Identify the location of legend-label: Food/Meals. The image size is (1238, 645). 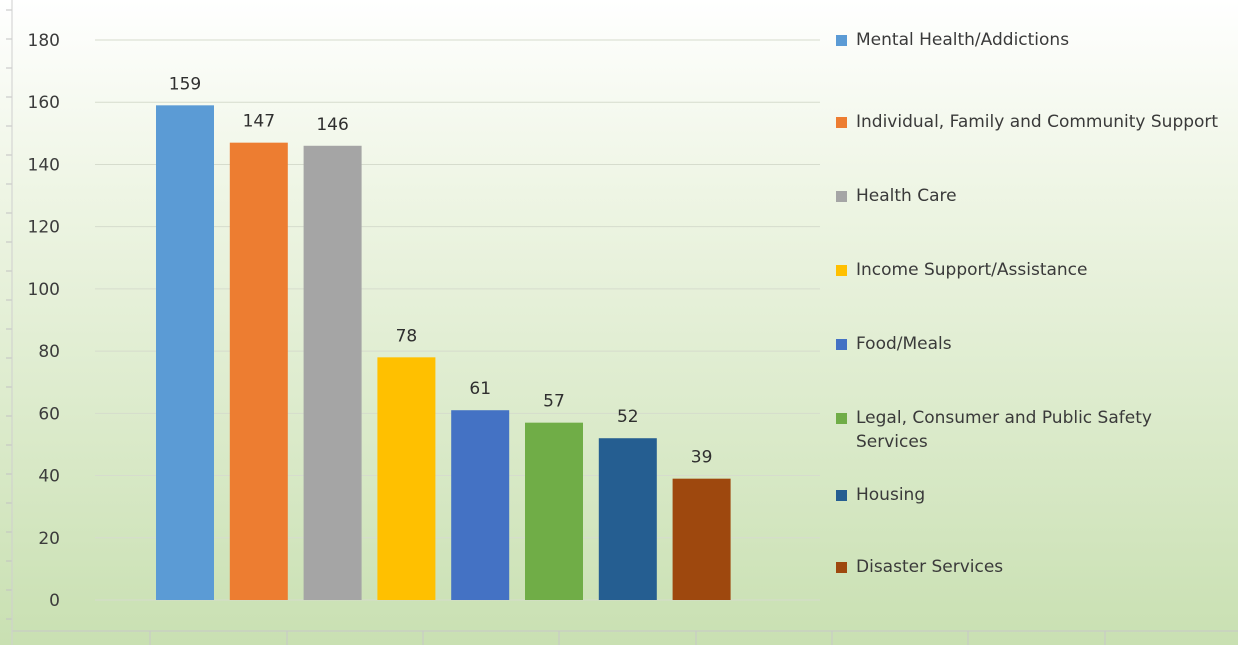
(904, 344).